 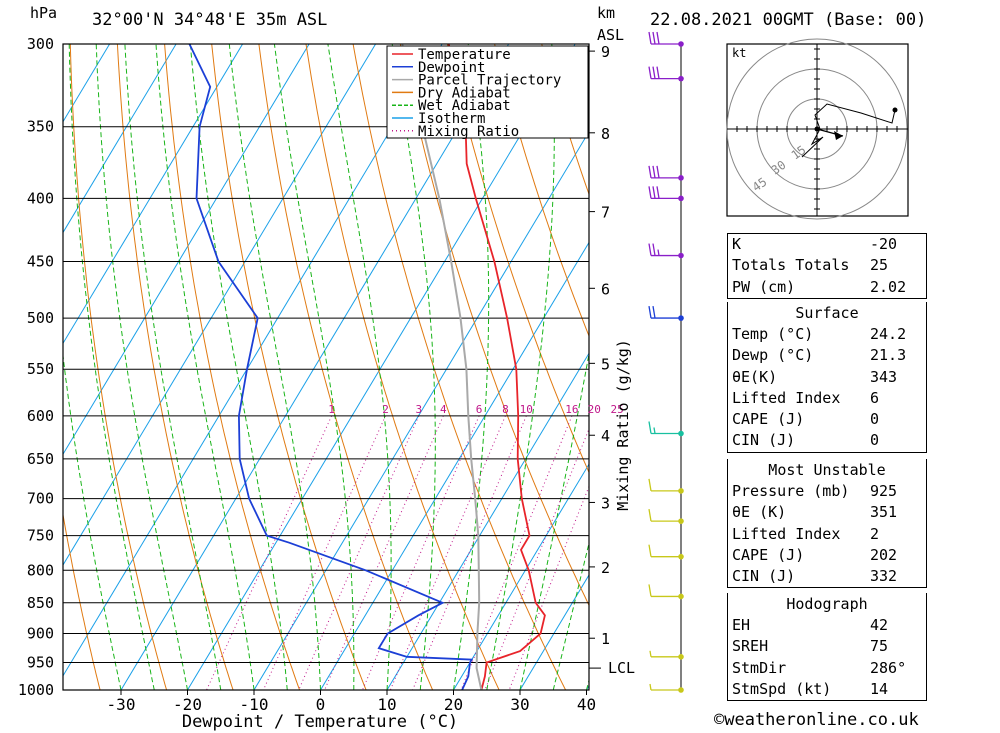 I want to click on index-row: Dewp (°C) 21.3, so click(x=827, y=355).